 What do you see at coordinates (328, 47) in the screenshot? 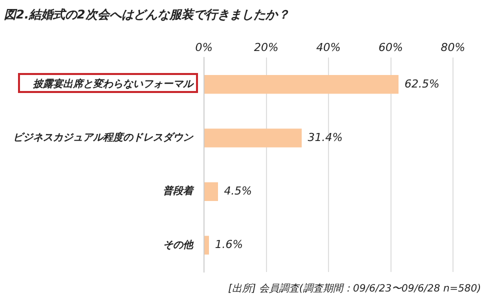
I see `x-tick-label: 40%` at bounding box center [328, 47].